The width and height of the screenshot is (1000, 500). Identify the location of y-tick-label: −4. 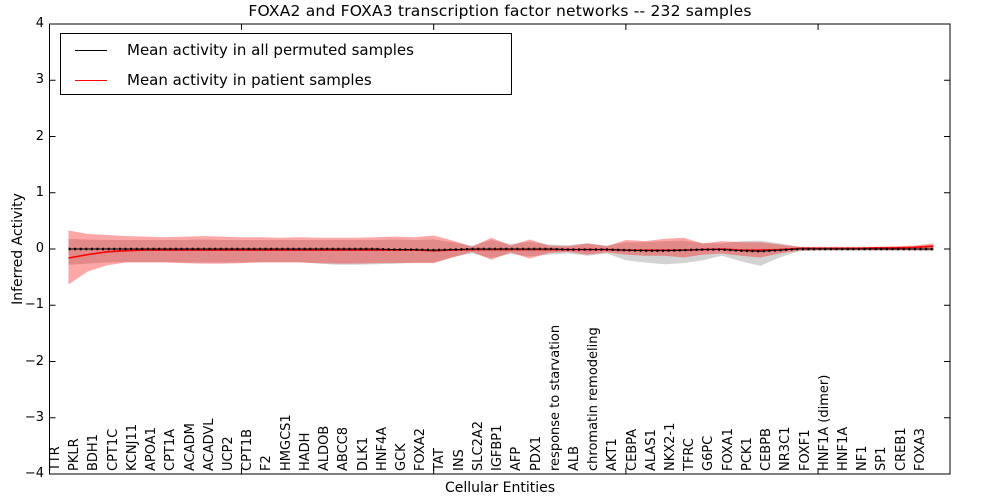
(34, 473).